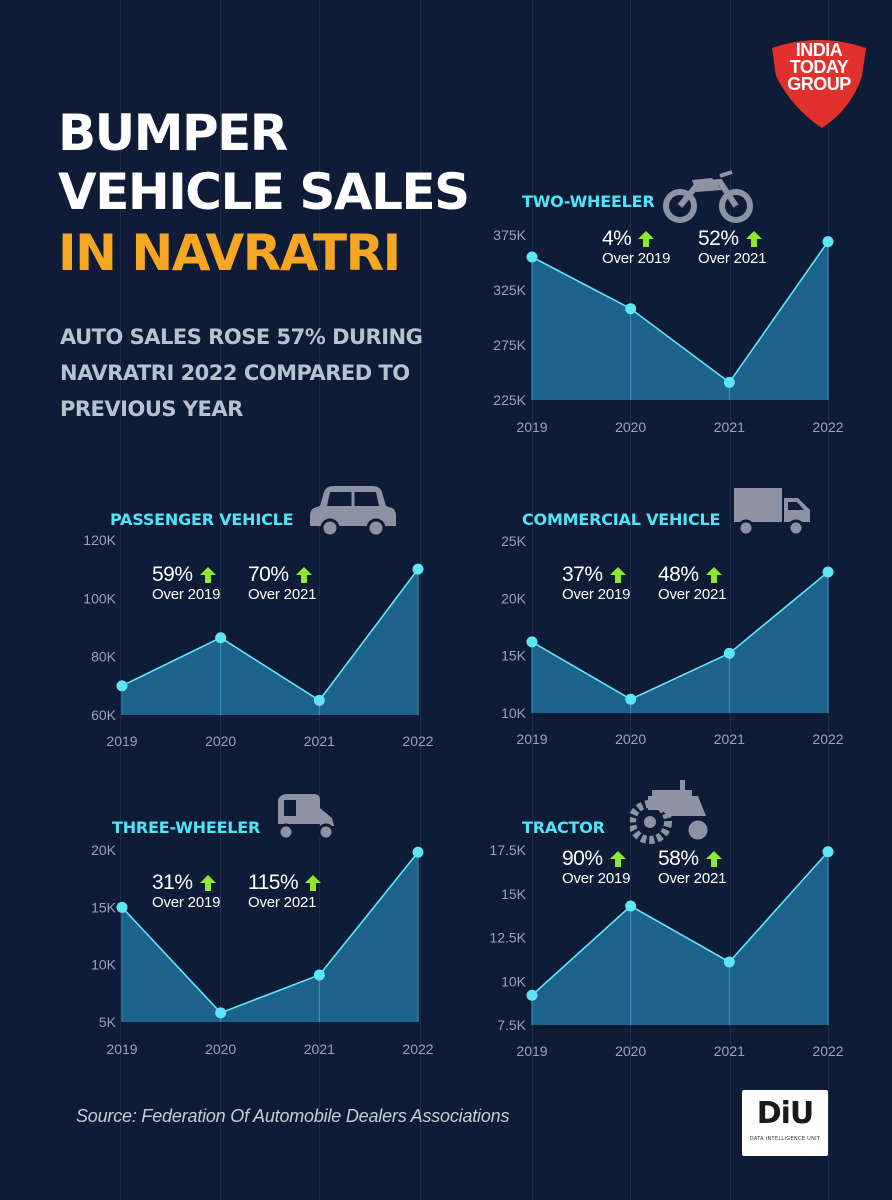  I want to click on chart-plot: 20K 15K 10K 5K 2019 2020 2021 2022, so click(262, 949).